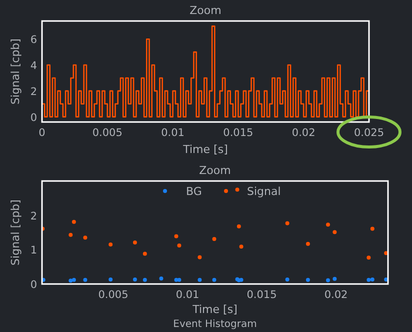  What do you see at coordinates (42, 133) in the screenshot?
I see `x-tick-label: 0` at bounding box center [42, 133].